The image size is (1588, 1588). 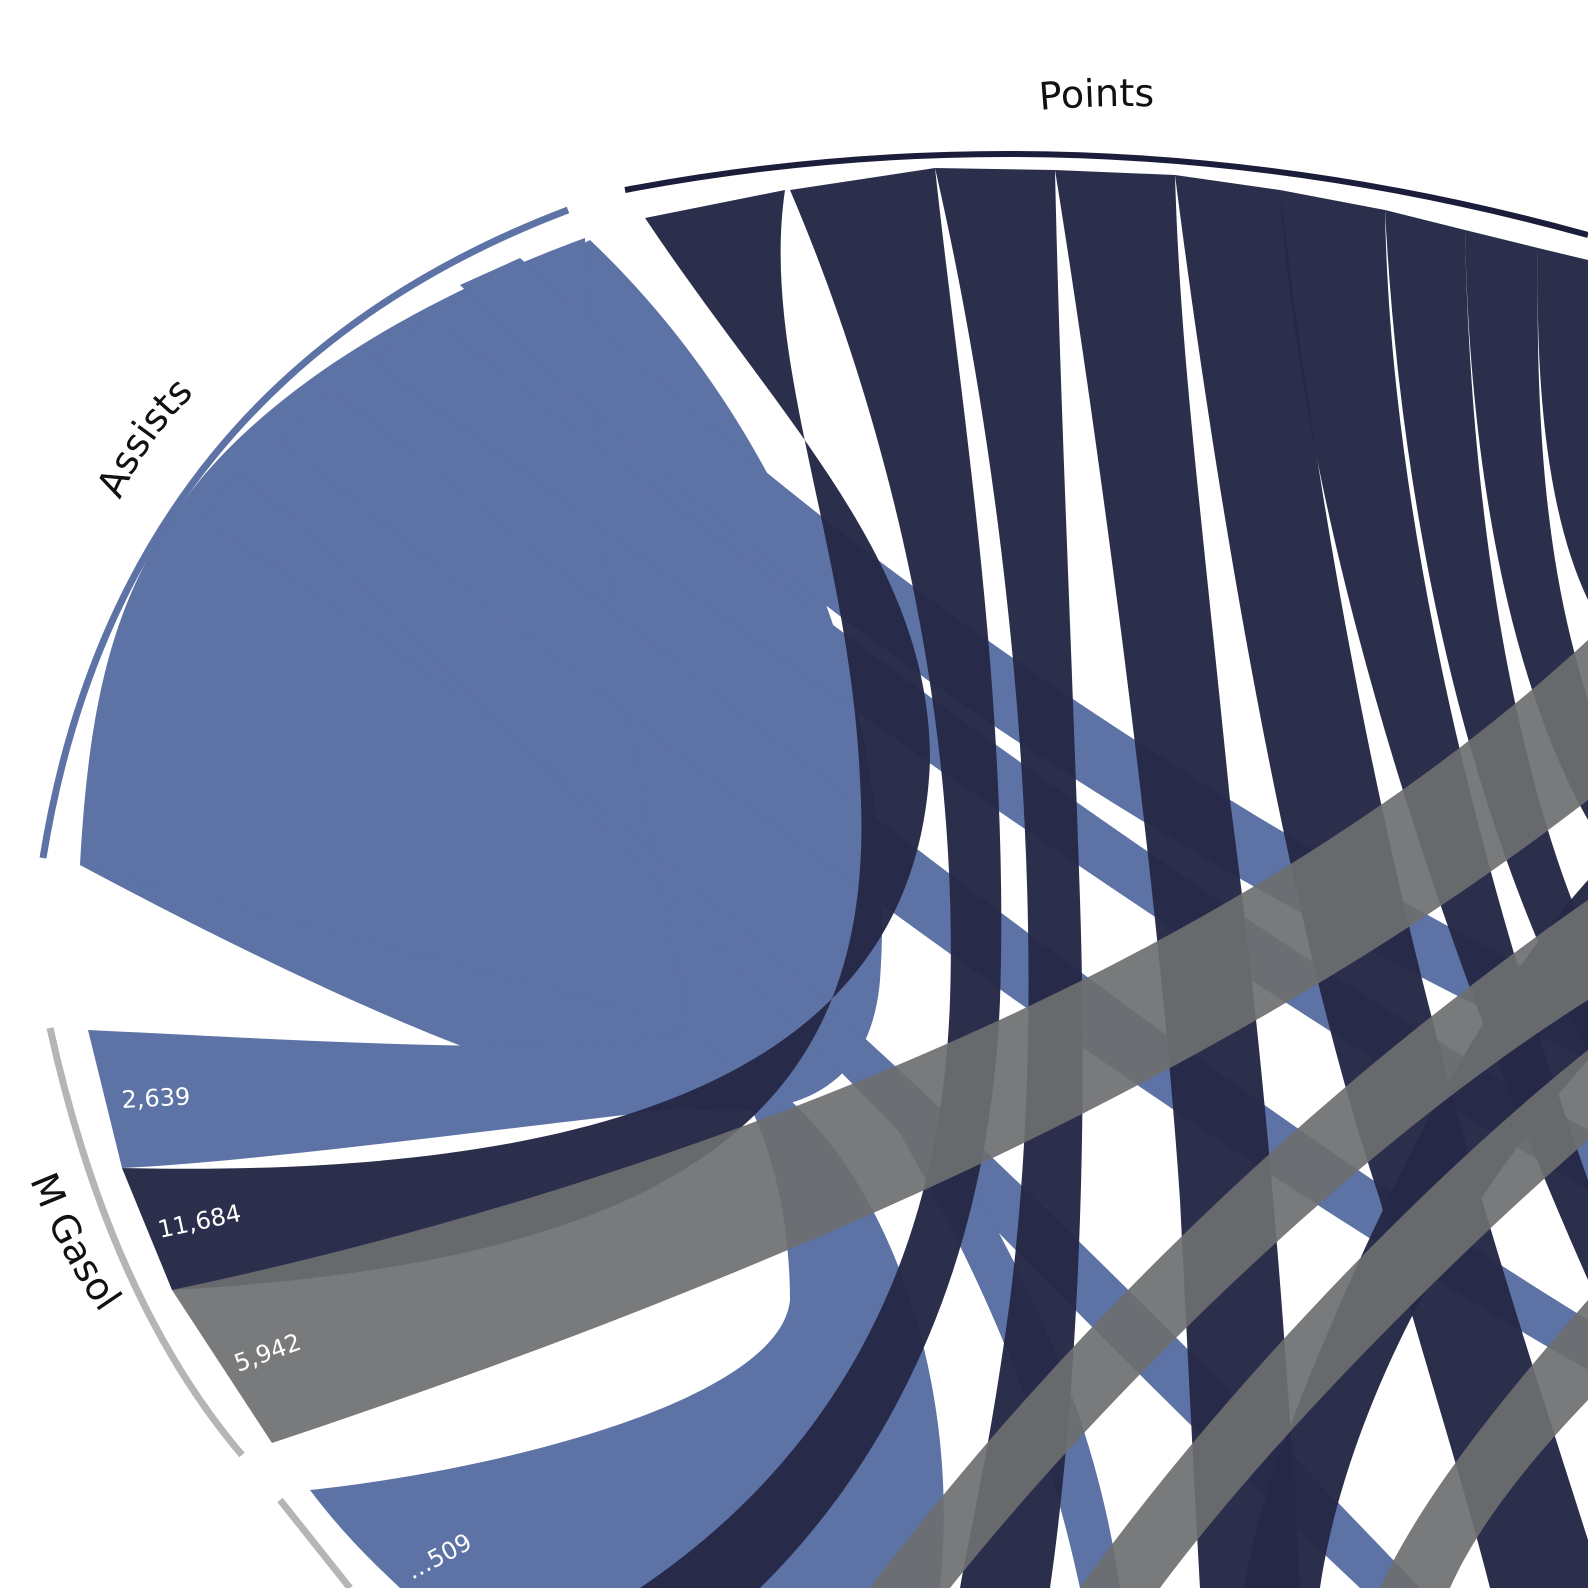 I want to click on ribbon-points-b, so click(x=1009, y=878).